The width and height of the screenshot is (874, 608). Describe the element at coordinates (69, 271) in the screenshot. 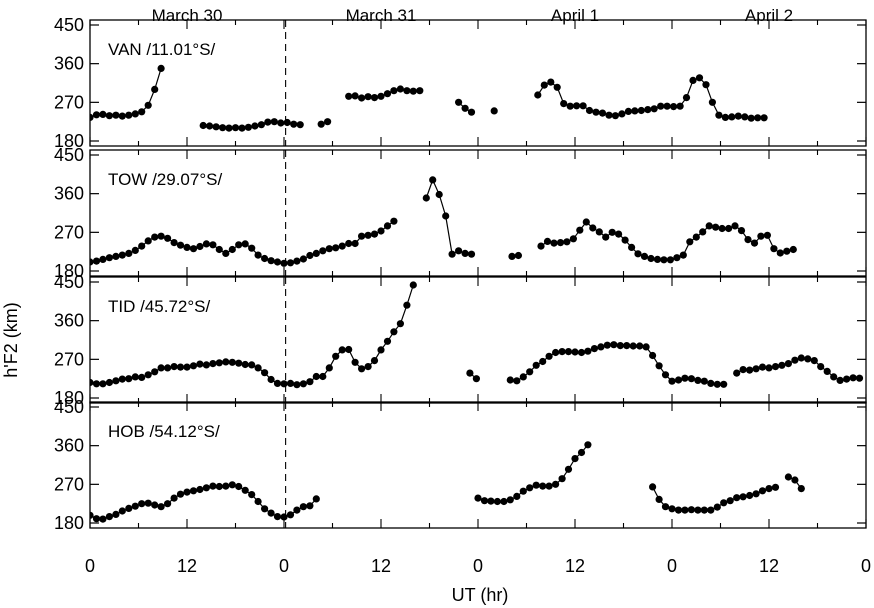

I see `y-tick-label: 180` at that location.